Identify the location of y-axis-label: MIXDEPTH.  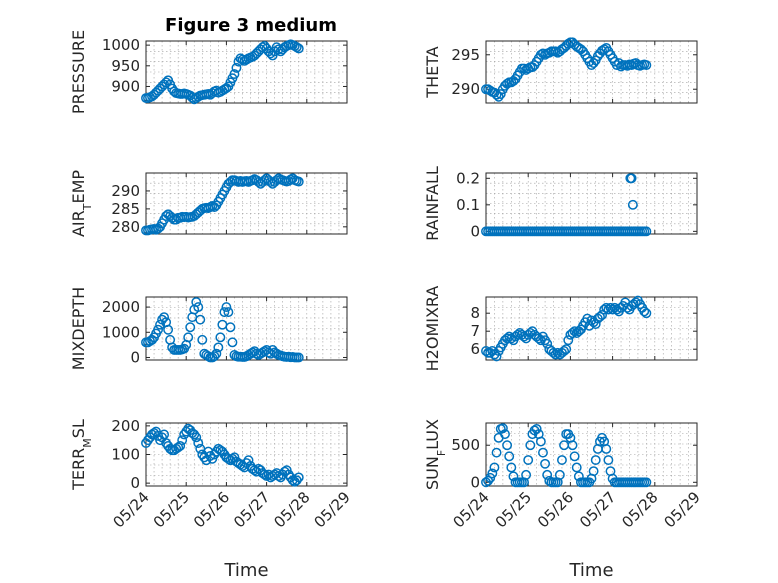
(78, 328).